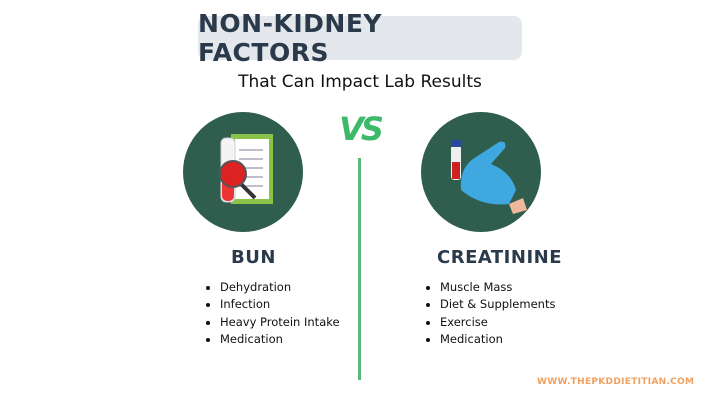 The width and height of the screenshot is (720, 404). I want to click on list-item: Muscle Mass, so click(497, 287).